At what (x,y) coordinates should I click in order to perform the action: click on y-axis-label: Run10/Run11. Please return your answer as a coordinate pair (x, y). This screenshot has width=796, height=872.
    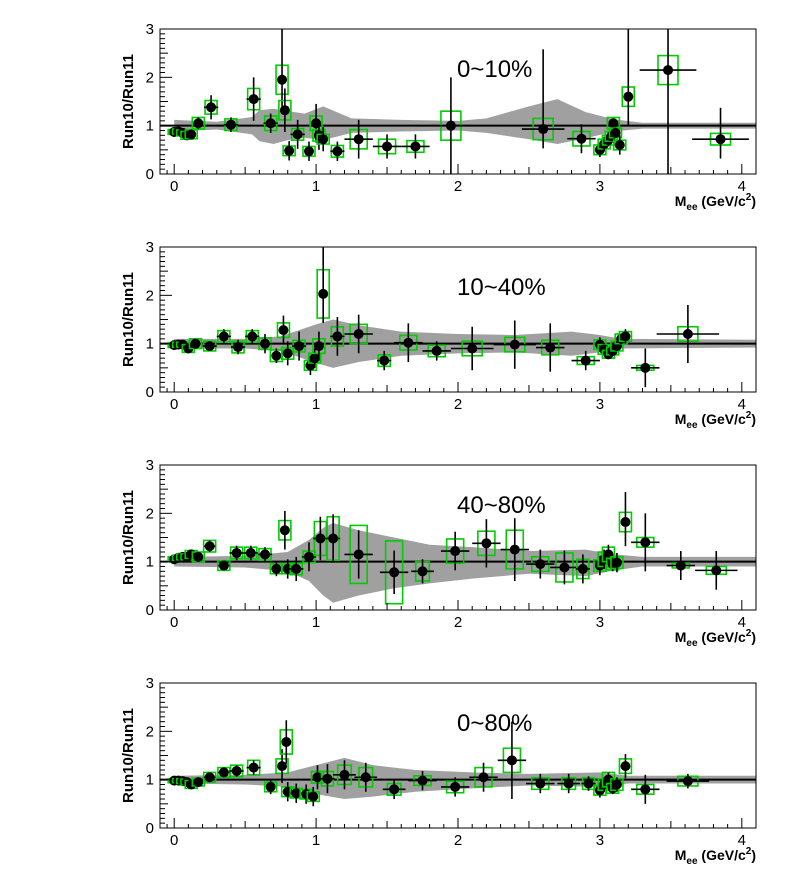
    Looking at the image, I should click on (128, 319).